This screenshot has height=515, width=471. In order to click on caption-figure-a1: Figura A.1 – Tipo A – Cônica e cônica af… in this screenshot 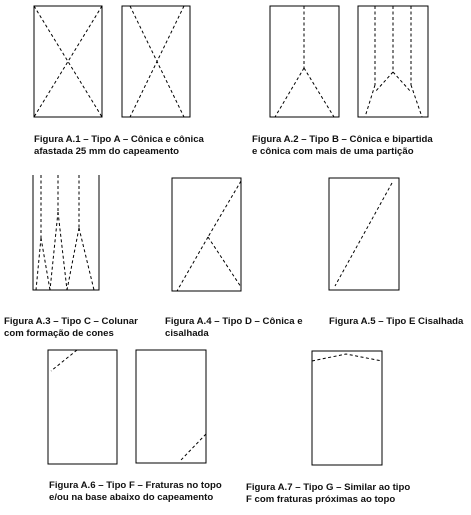, I will do `click(119, 146)`.